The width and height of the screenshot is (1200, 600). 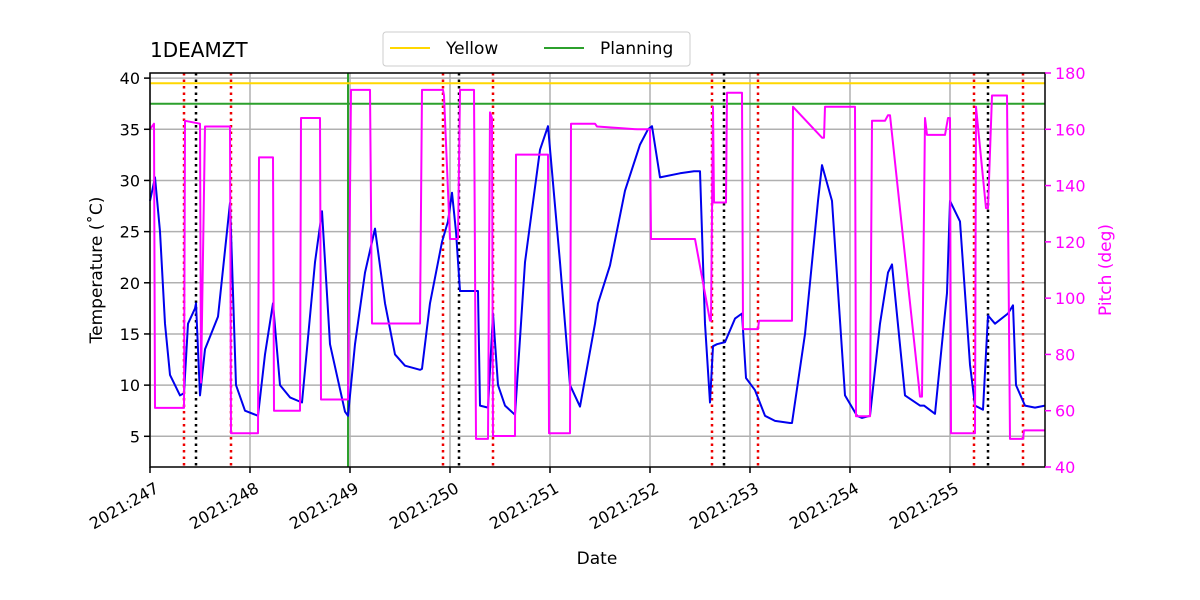 I want to click on legend-label-yellow: Yellow, so click(x=471, y=49).